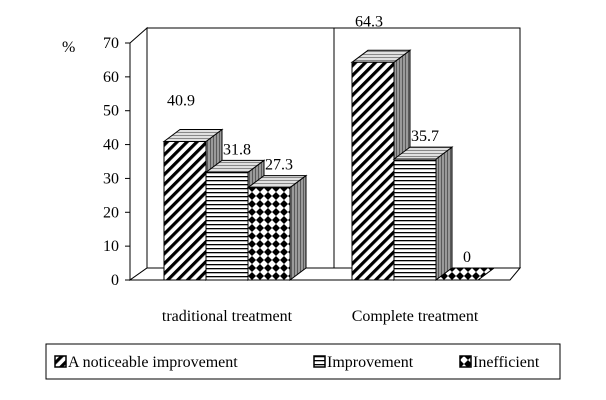 This screenshot has height=400, width=606. I want to click on y-tick-label: 30, so click(111, 178).